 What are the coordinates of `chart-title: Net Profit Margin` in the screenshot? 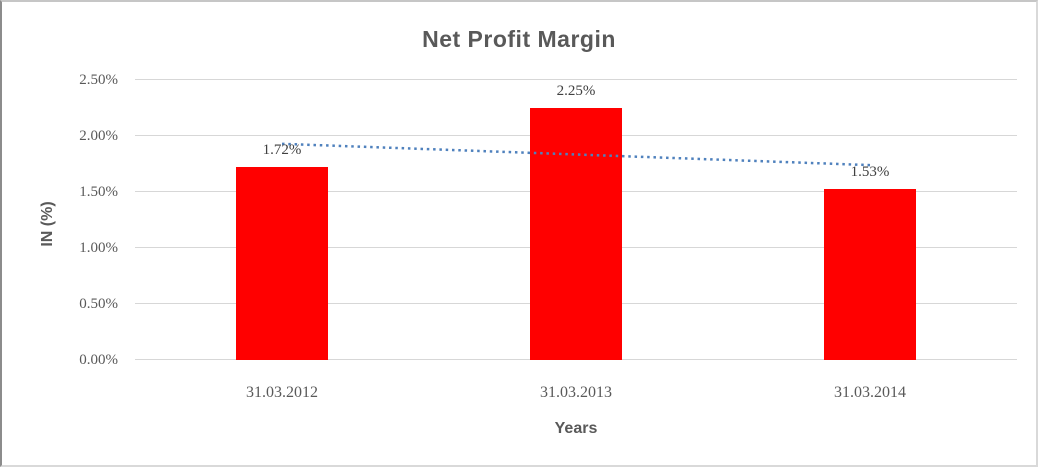 It's located at (519, 39).